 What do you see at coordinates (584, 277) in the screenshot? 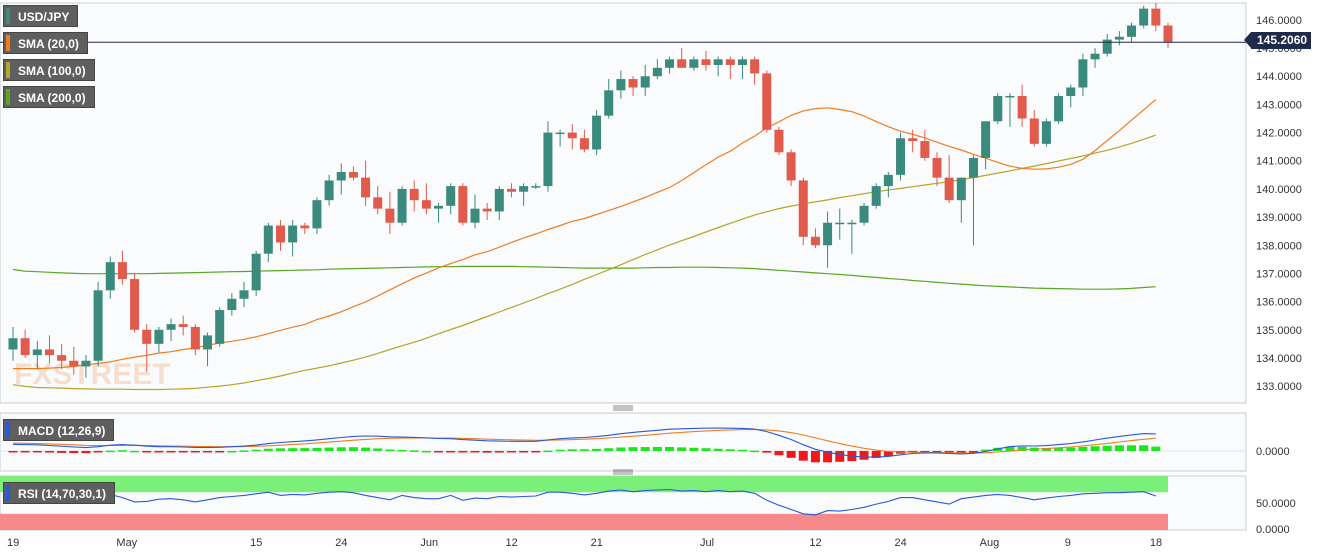
I see `sma200-line` at bounding box center [584, 277].